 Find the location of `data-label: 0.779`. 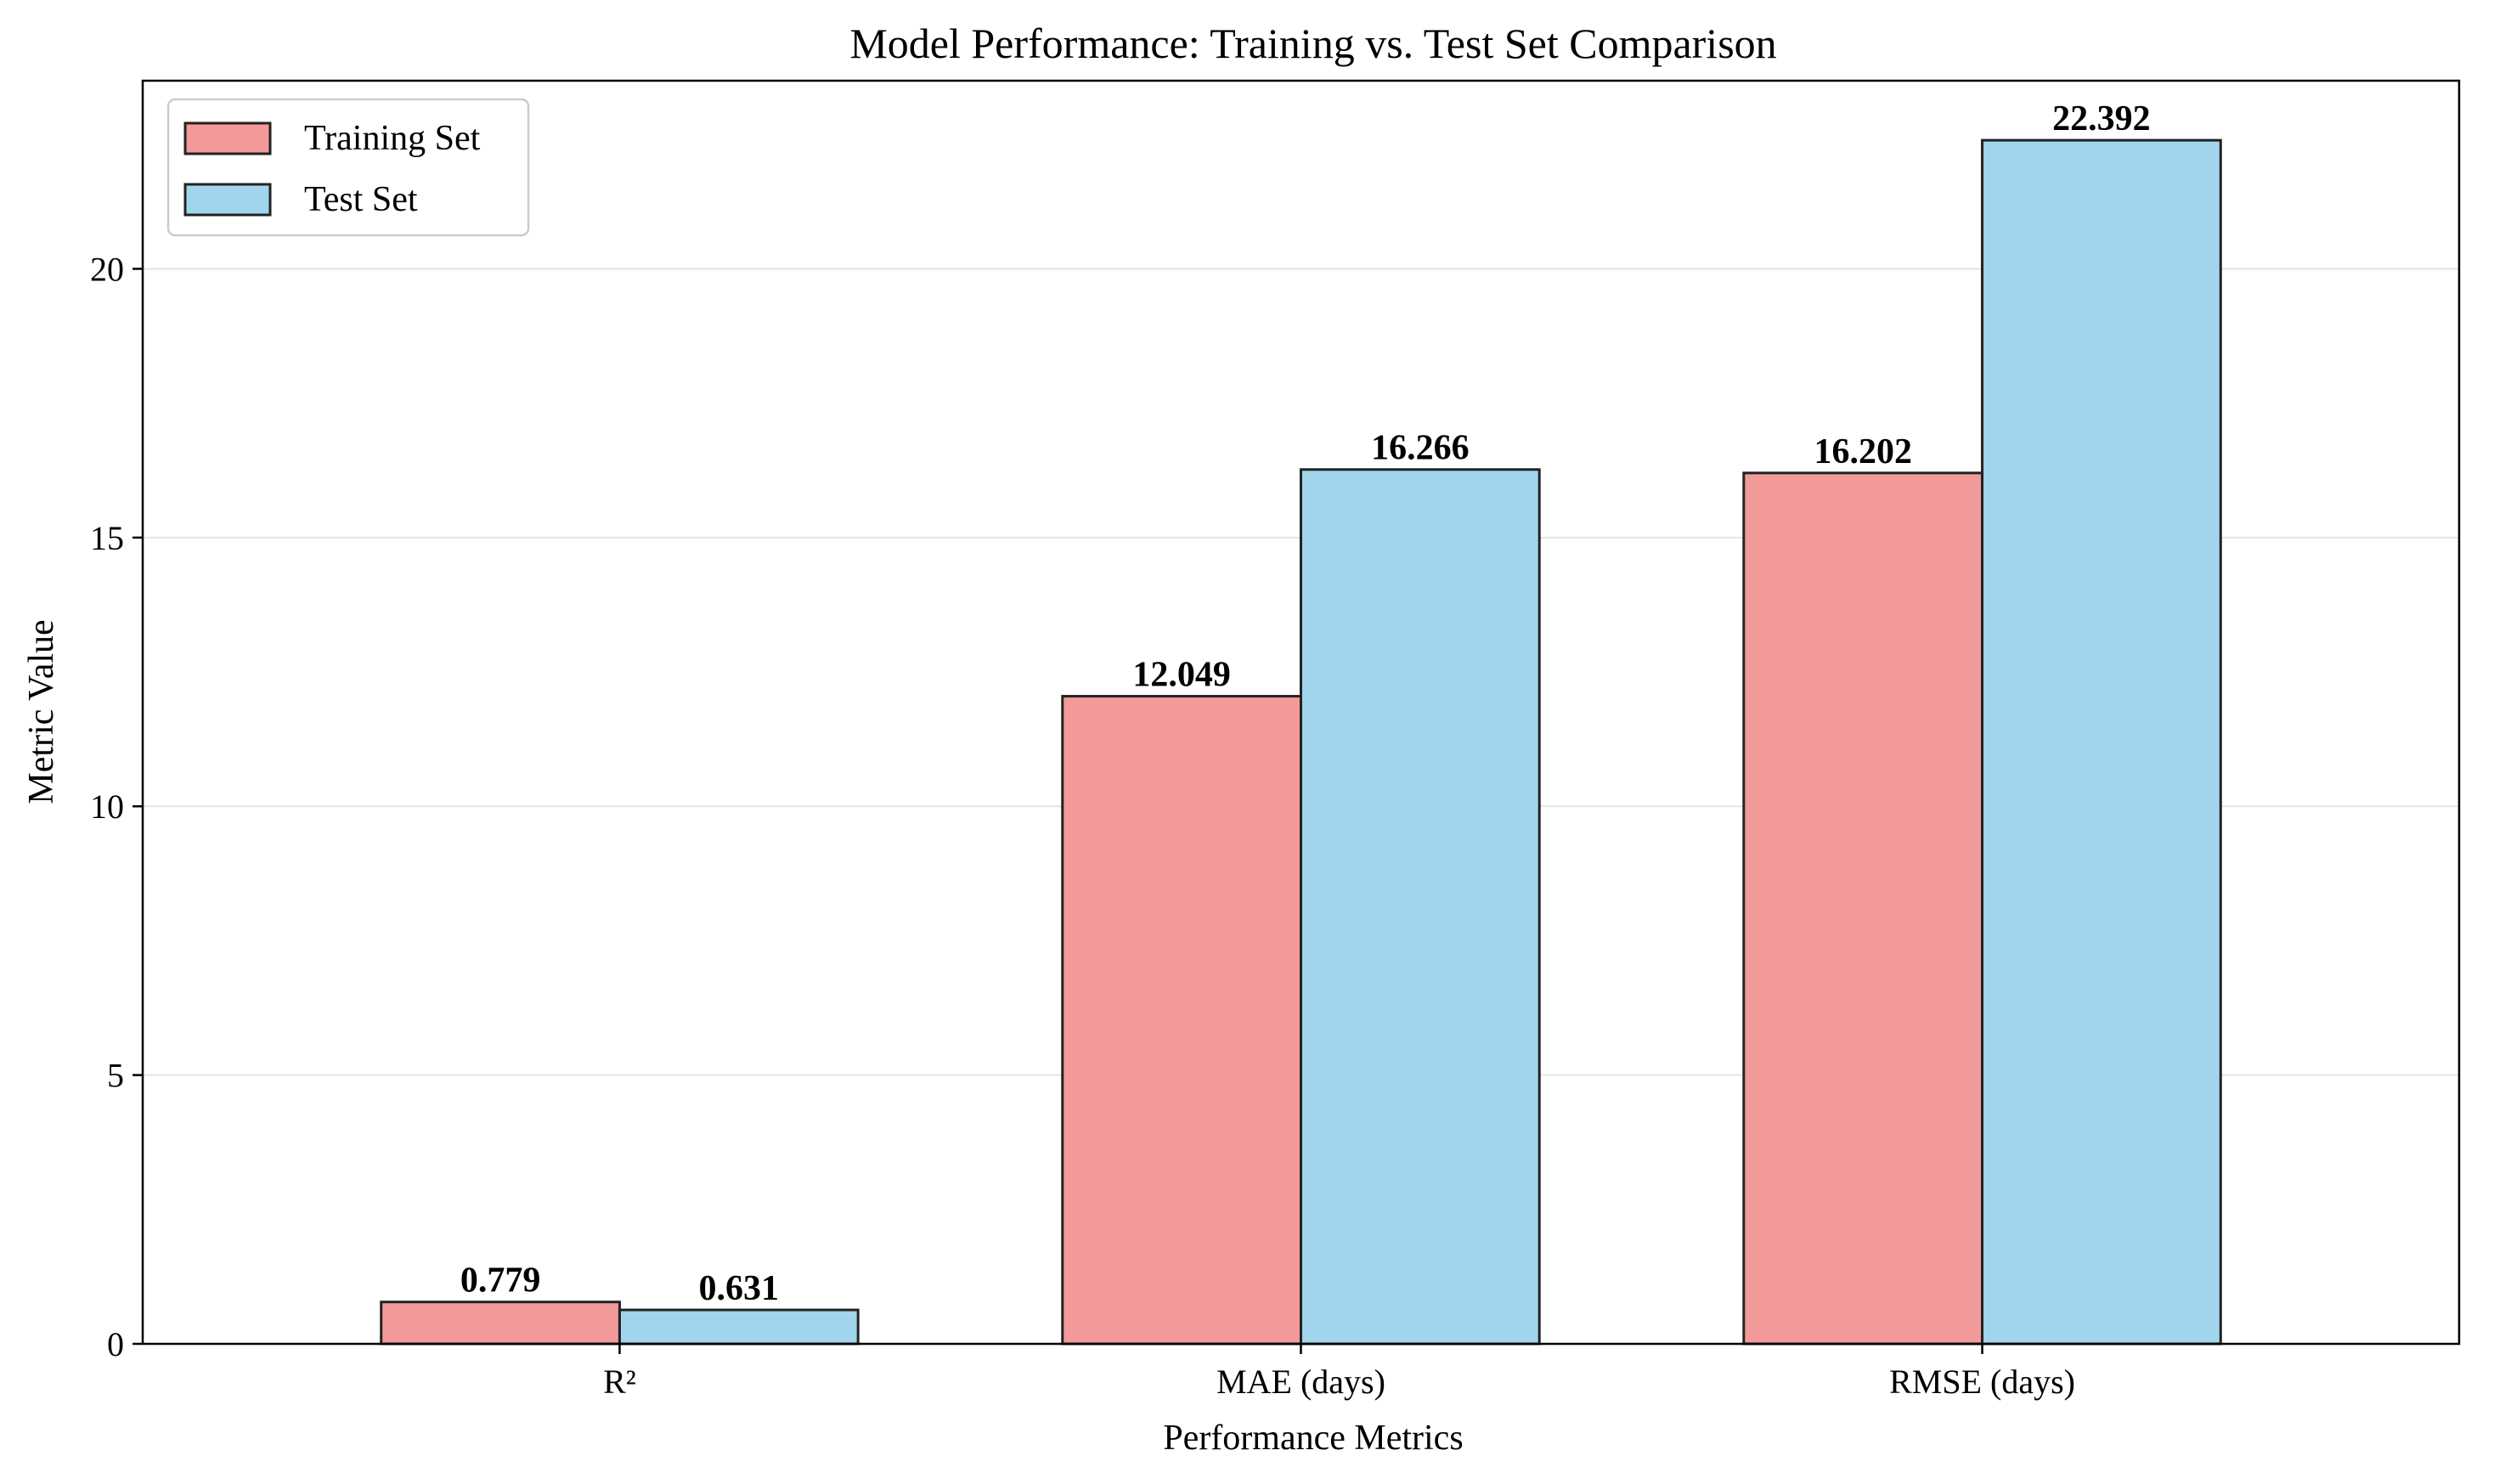

data-label: 0.779 is located at coordinates (500, 1281).